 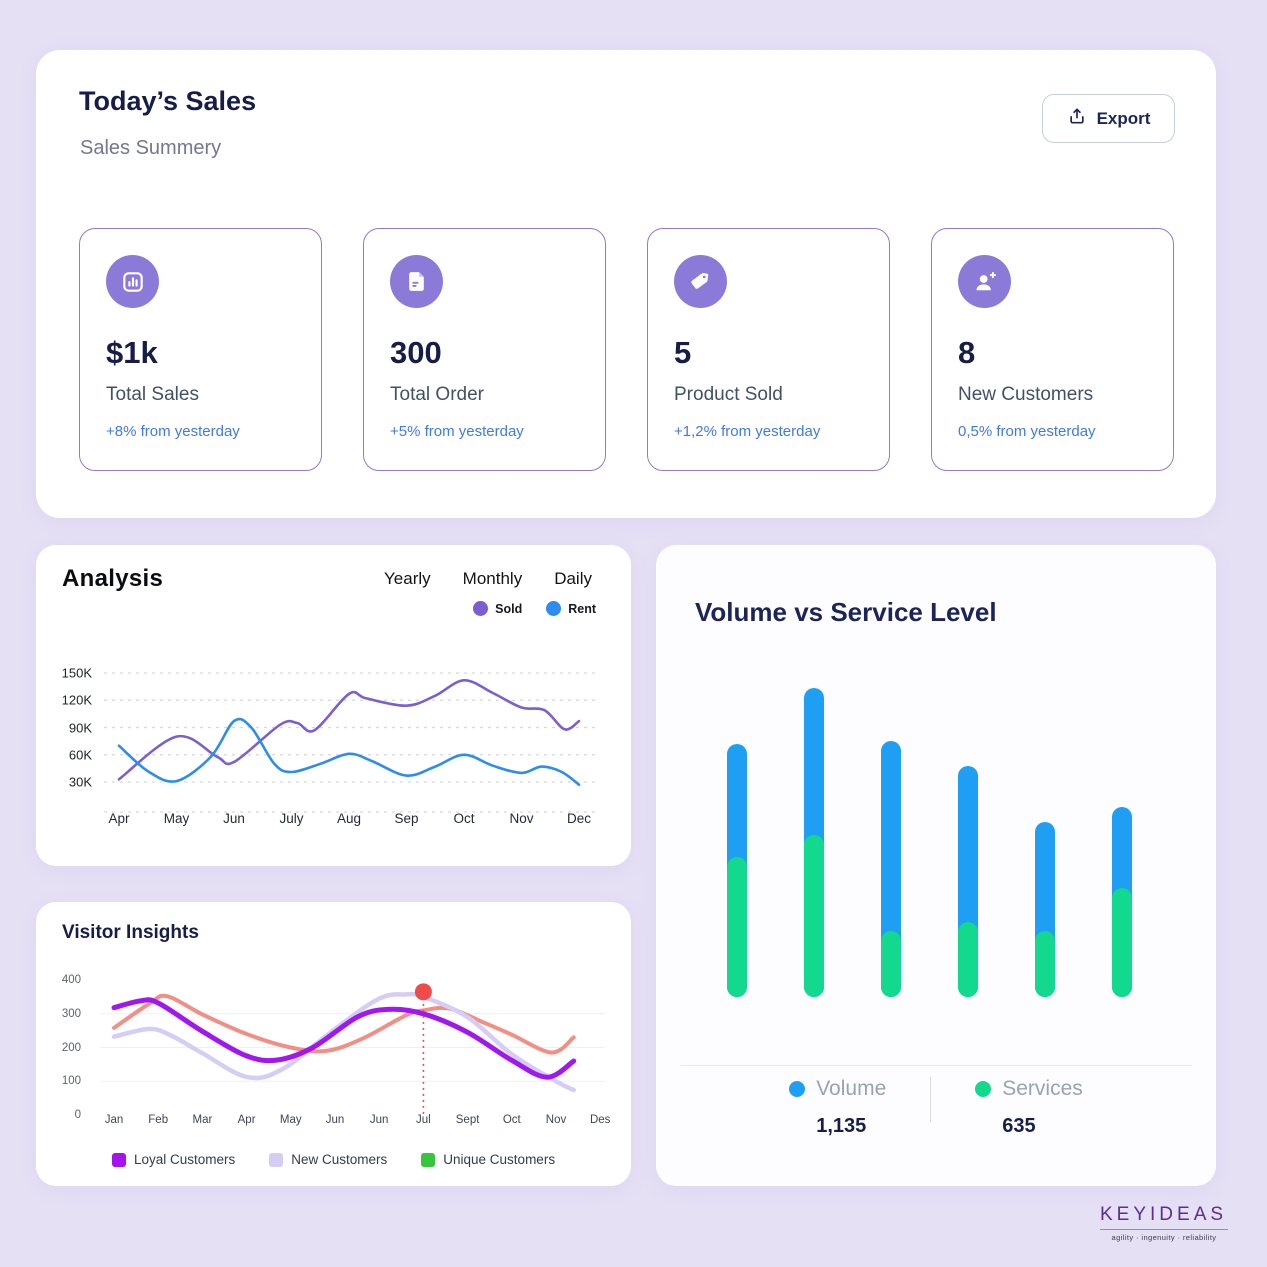 What do you see at coordinates (851, 1088) in the screenshot?
I see `legend-name: Volume` at bounding box center [851, 1088].